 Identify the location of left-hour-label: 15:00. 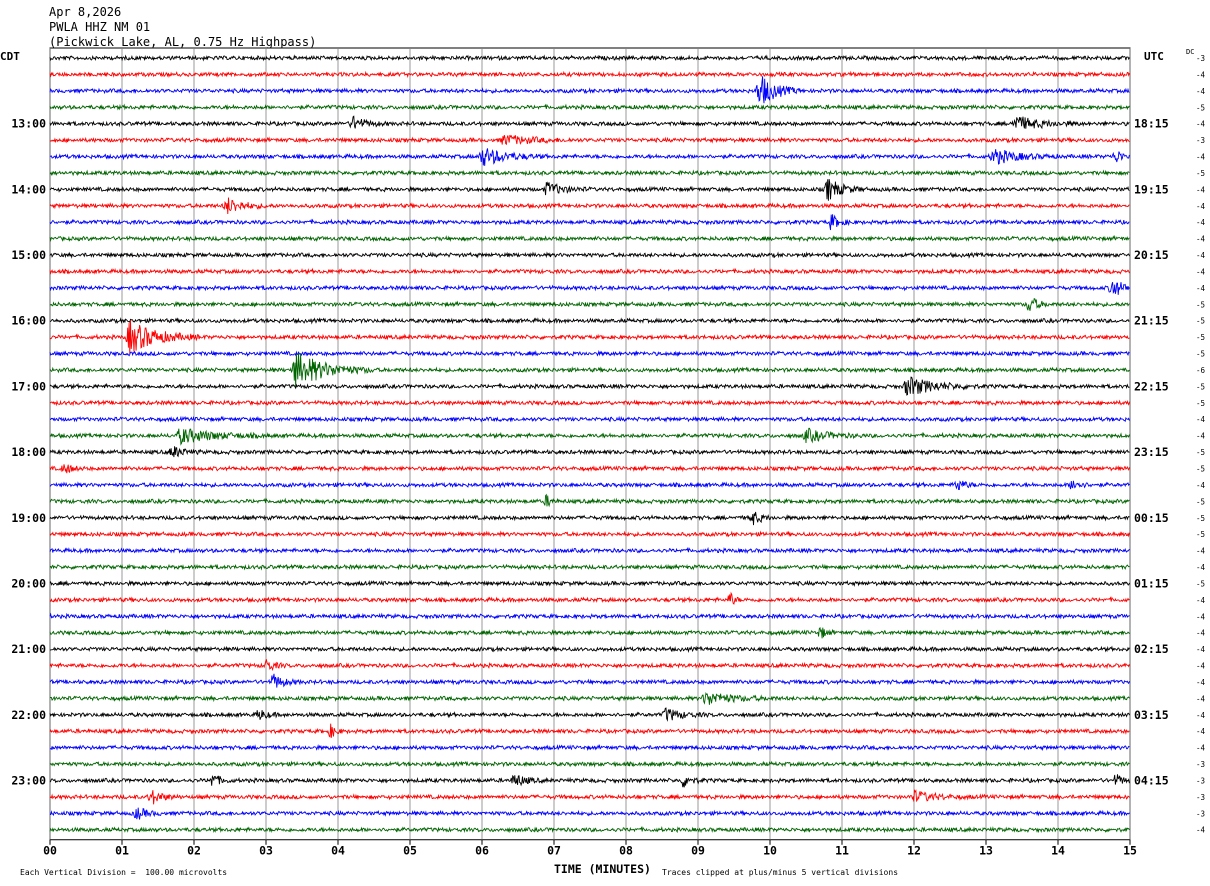
(28, 255).